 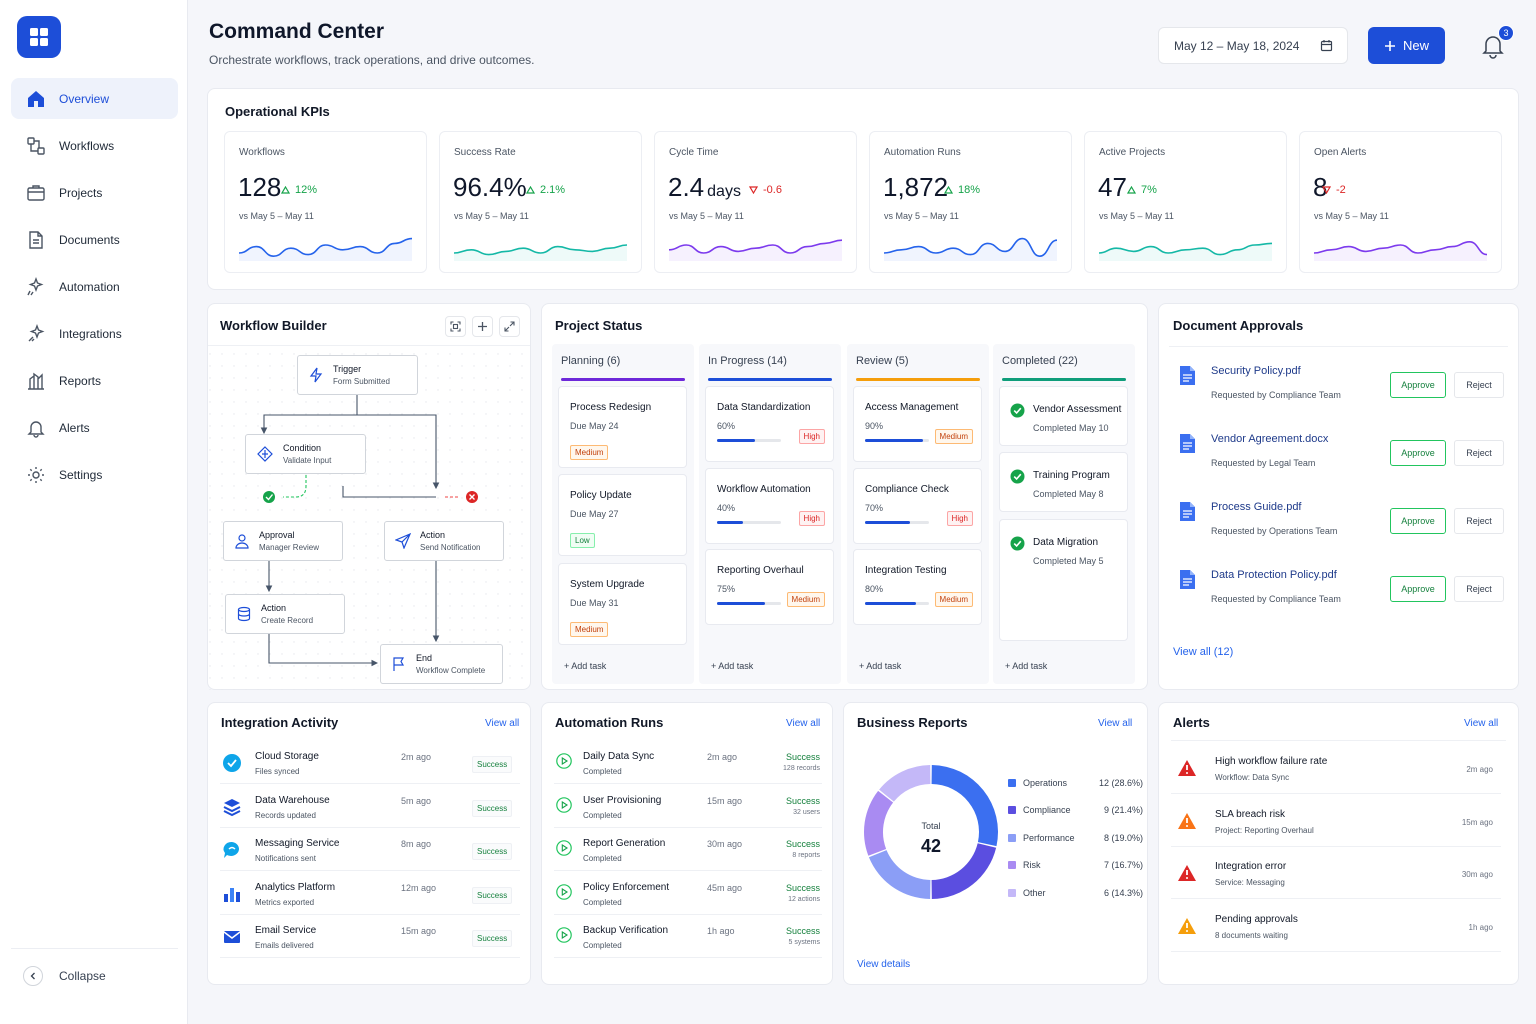 I want to click on document-name: Process Guide.pdf, so click(x=1256, y=507).